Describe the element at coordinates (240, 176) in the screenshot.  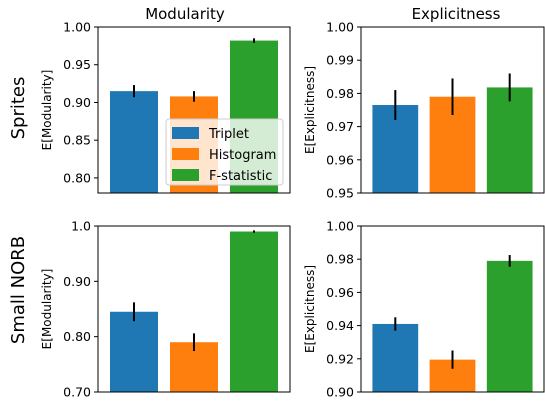
I see `legend-label-fstatistic: F-statistic` at that location.